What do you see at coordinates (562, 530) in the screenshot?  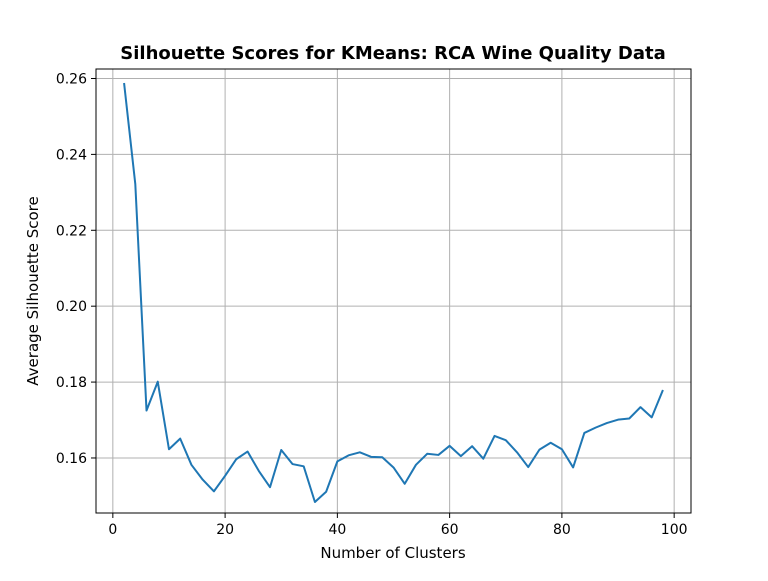 I see `x-tick-label: 80` at bounding box center [562, 530].